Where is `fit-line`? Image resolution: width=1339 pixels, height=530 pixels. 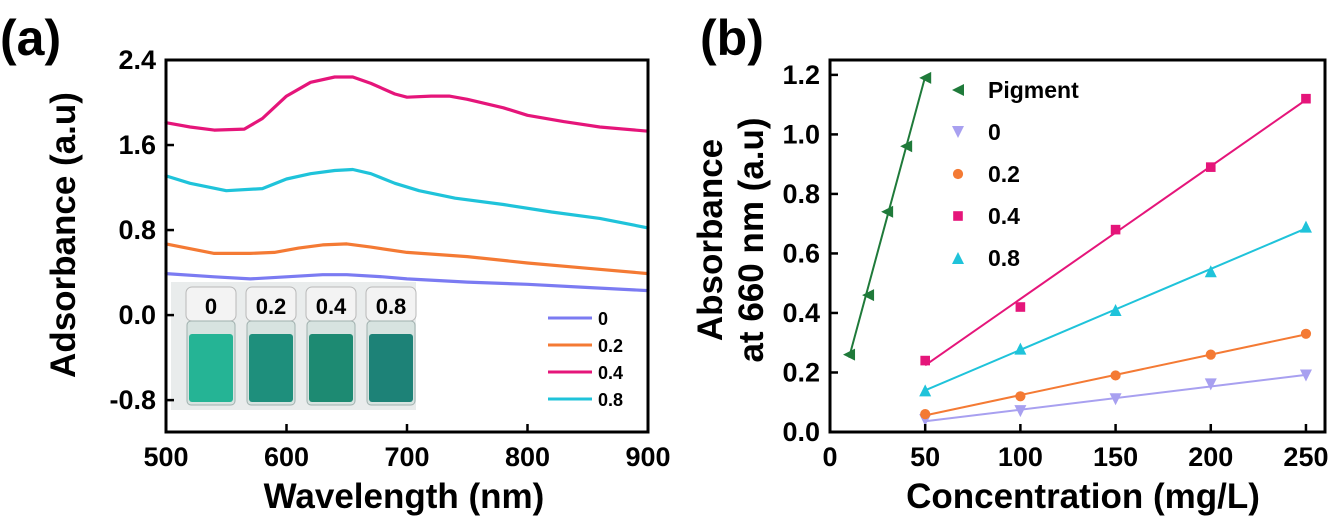
fit-line is located at coordinates (887, 217).